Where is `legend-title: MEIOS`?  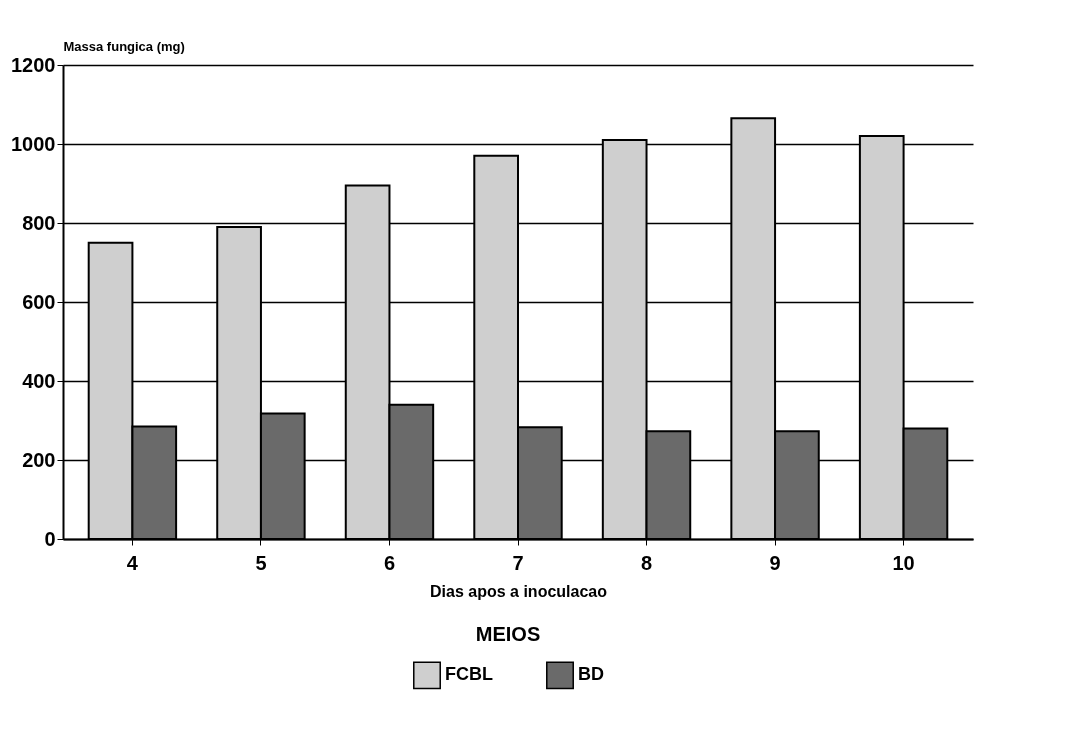
legend-title: MEIOS is located at coordinates (508, 634).